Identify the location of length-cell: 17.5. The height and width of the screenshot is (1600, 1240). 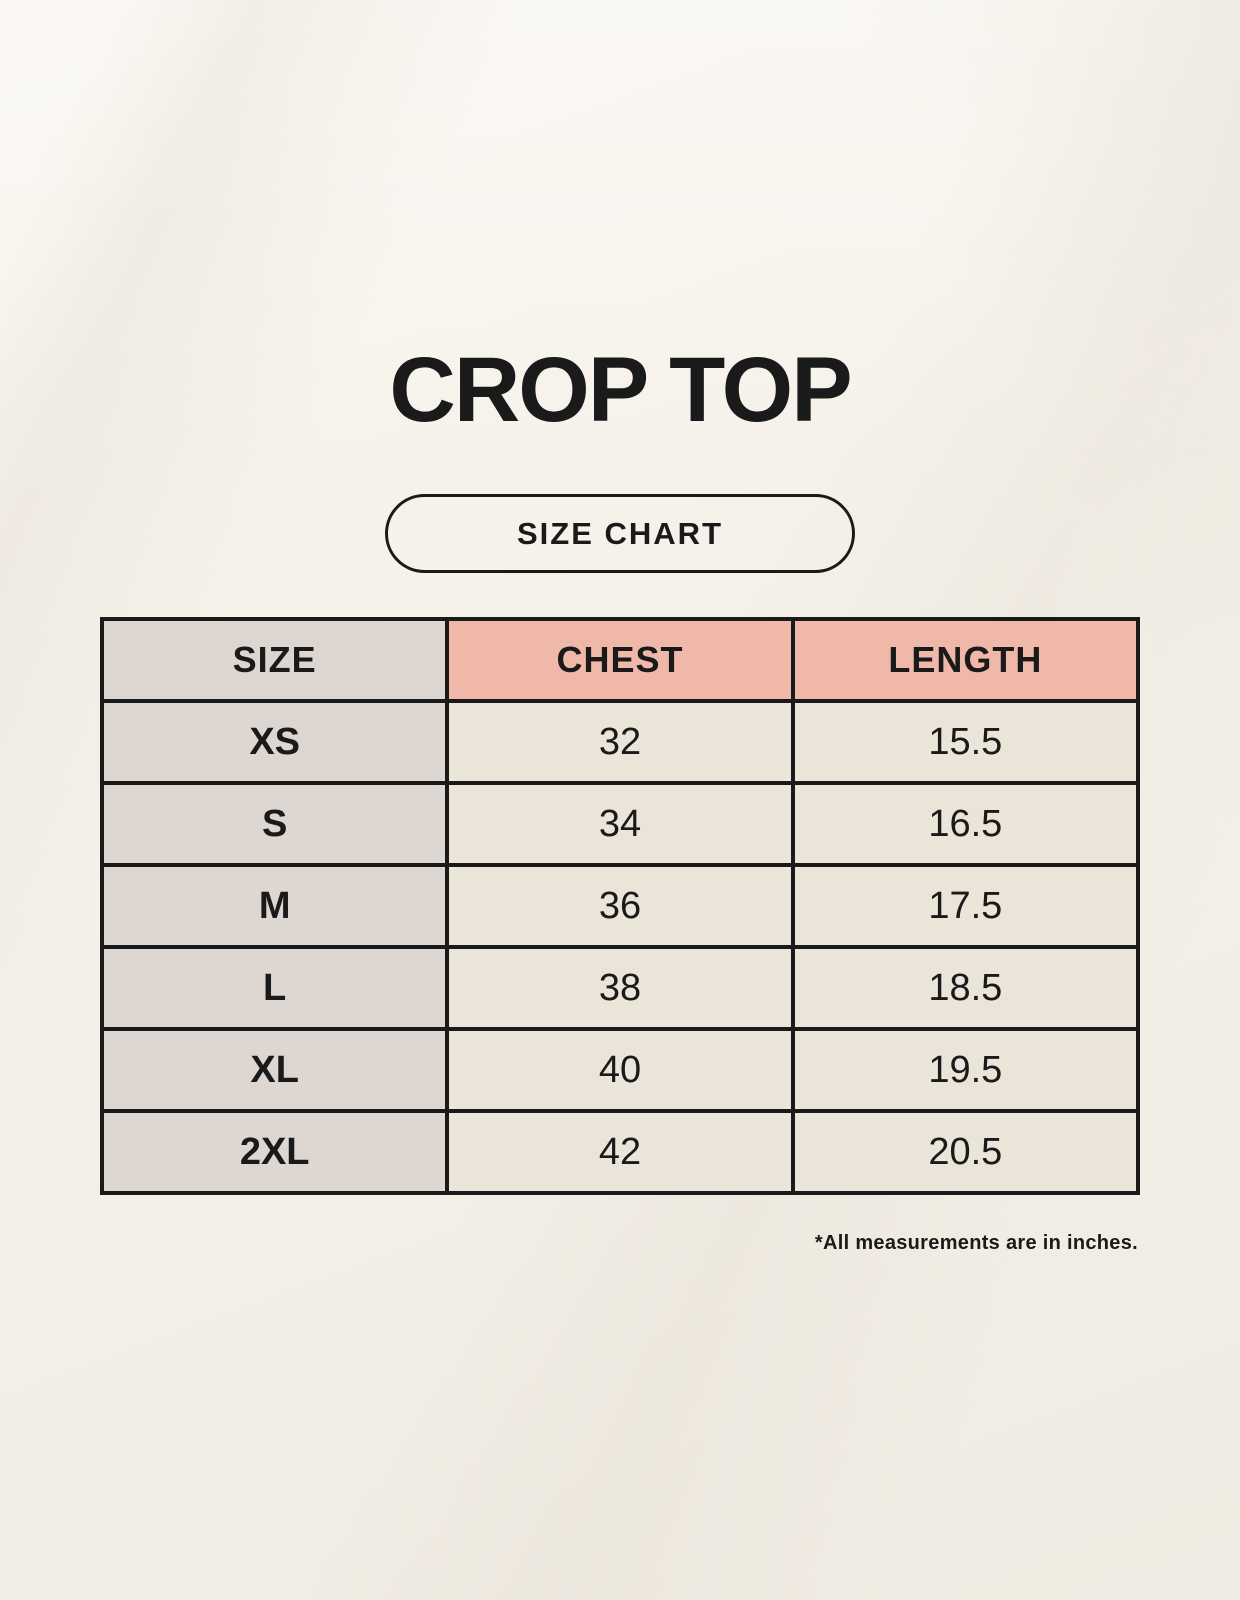
(965, 906).